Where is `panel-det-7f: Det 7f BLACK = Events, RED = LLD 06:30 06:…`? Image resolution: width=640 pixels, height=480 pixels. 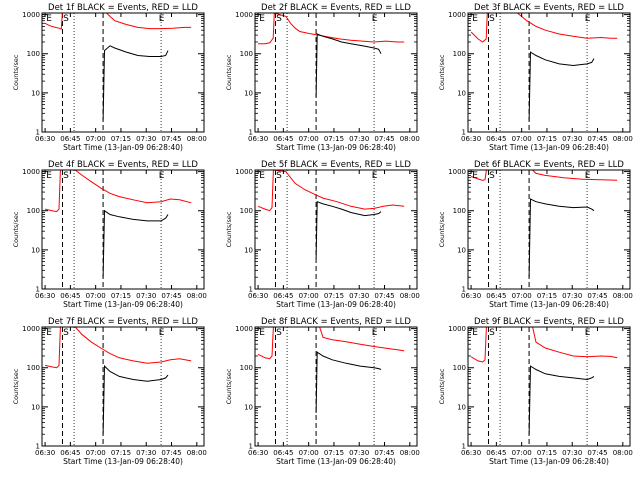
panel-det-7f: Det 7f BLACK = Events, RED = LLD 06:30 06:… is located at coordinates (109, 391).